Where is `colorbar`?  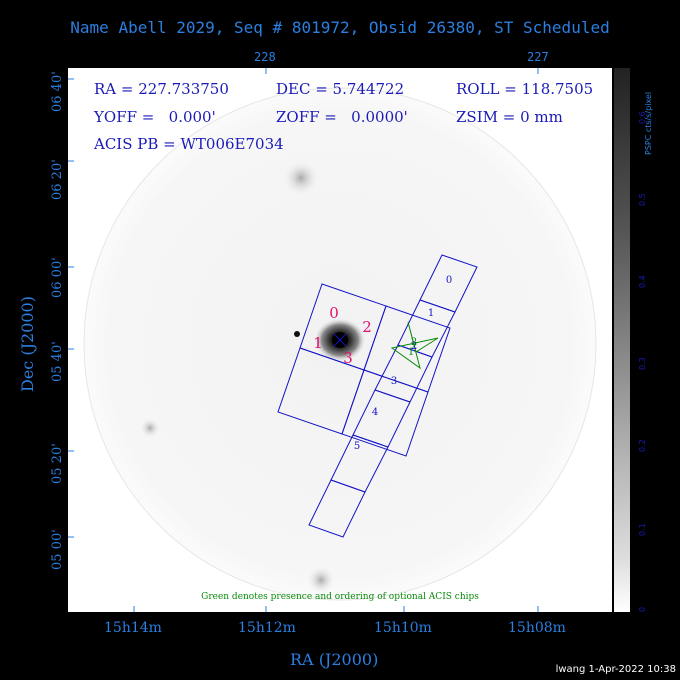 colorbar is located at coordinates (622, 340).